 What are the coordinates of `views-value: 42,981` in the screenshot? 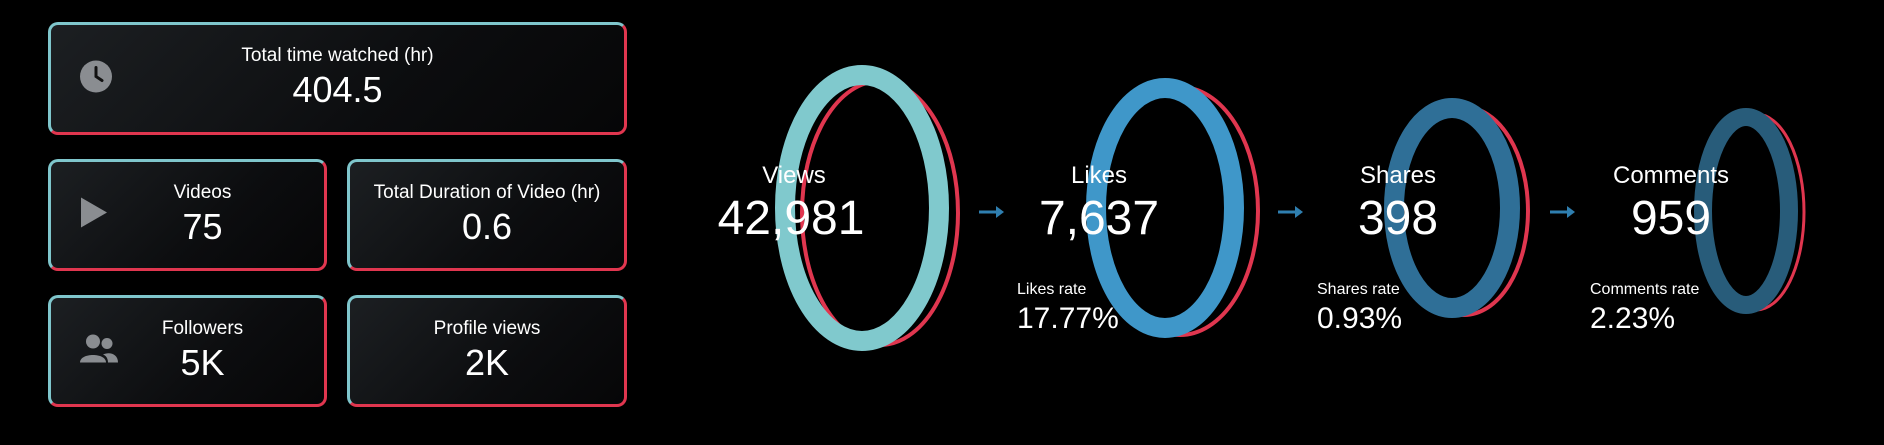 It's located at (791, 218).